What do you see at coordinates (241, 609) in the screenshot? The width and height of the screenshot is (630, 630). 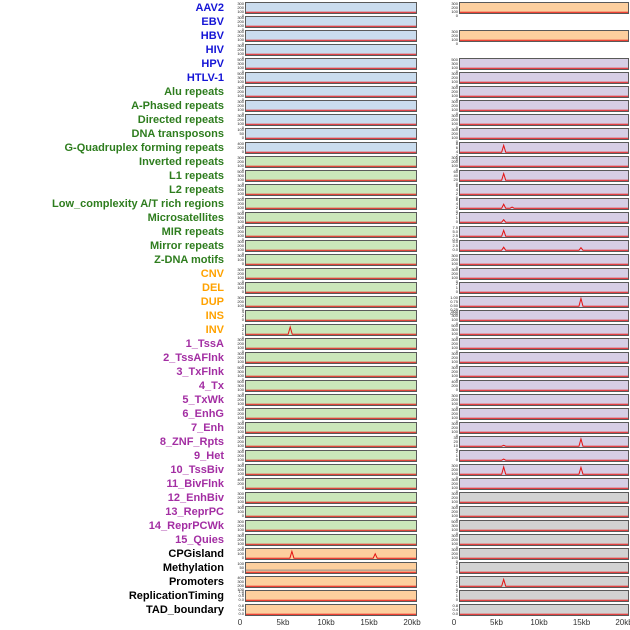 I see `y-axis-tick-label: 0.4` at bounding box center [241, 609].